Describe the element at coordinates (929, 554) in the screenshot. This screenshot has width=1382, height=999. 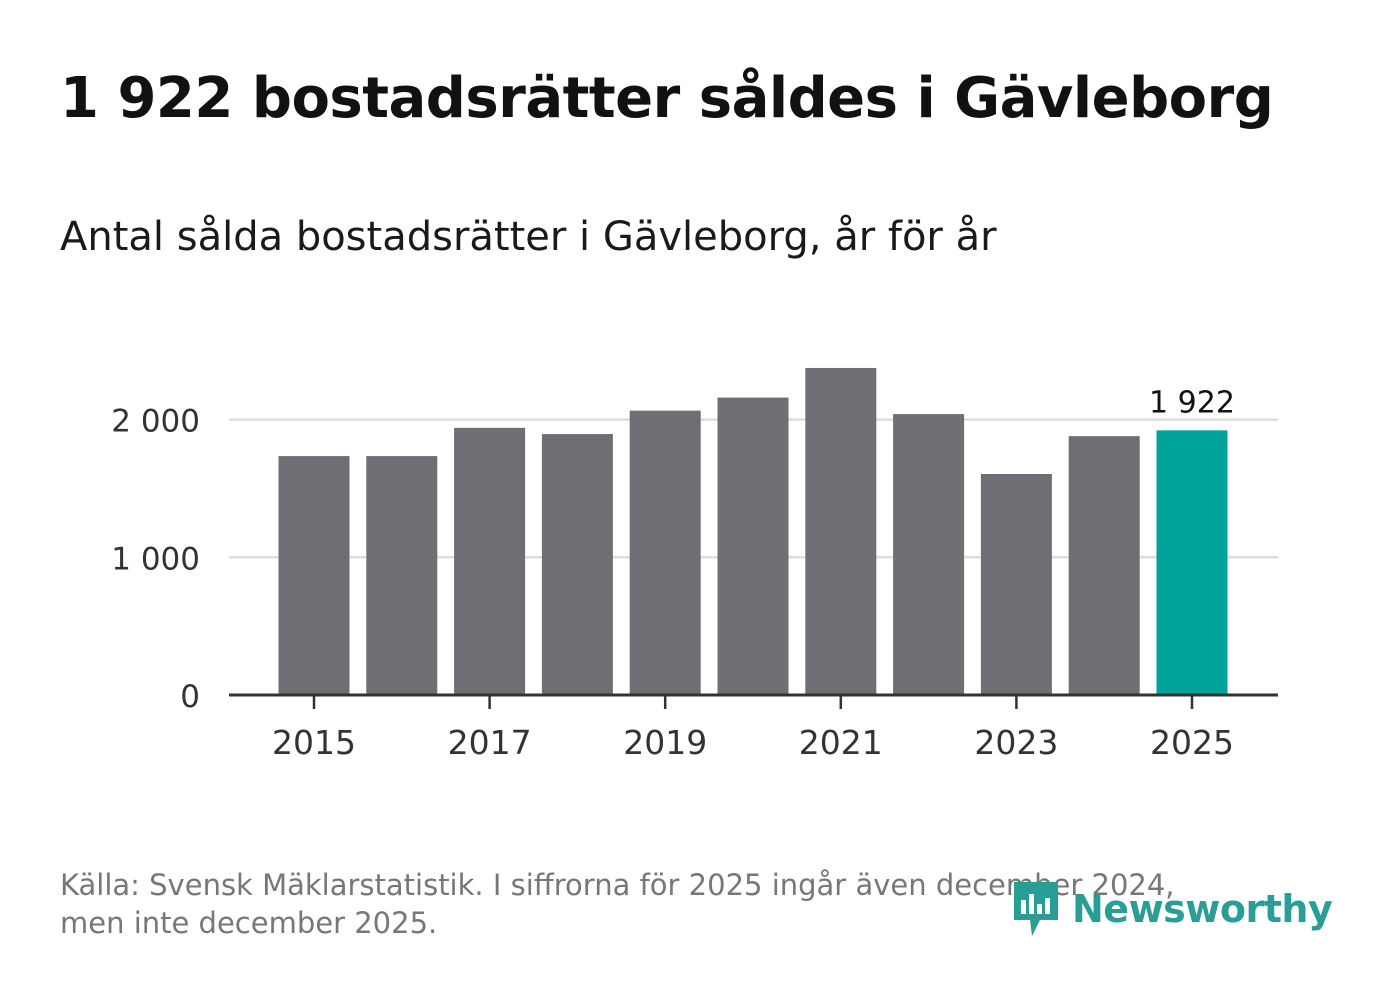
I see `bar-2022` at that location.